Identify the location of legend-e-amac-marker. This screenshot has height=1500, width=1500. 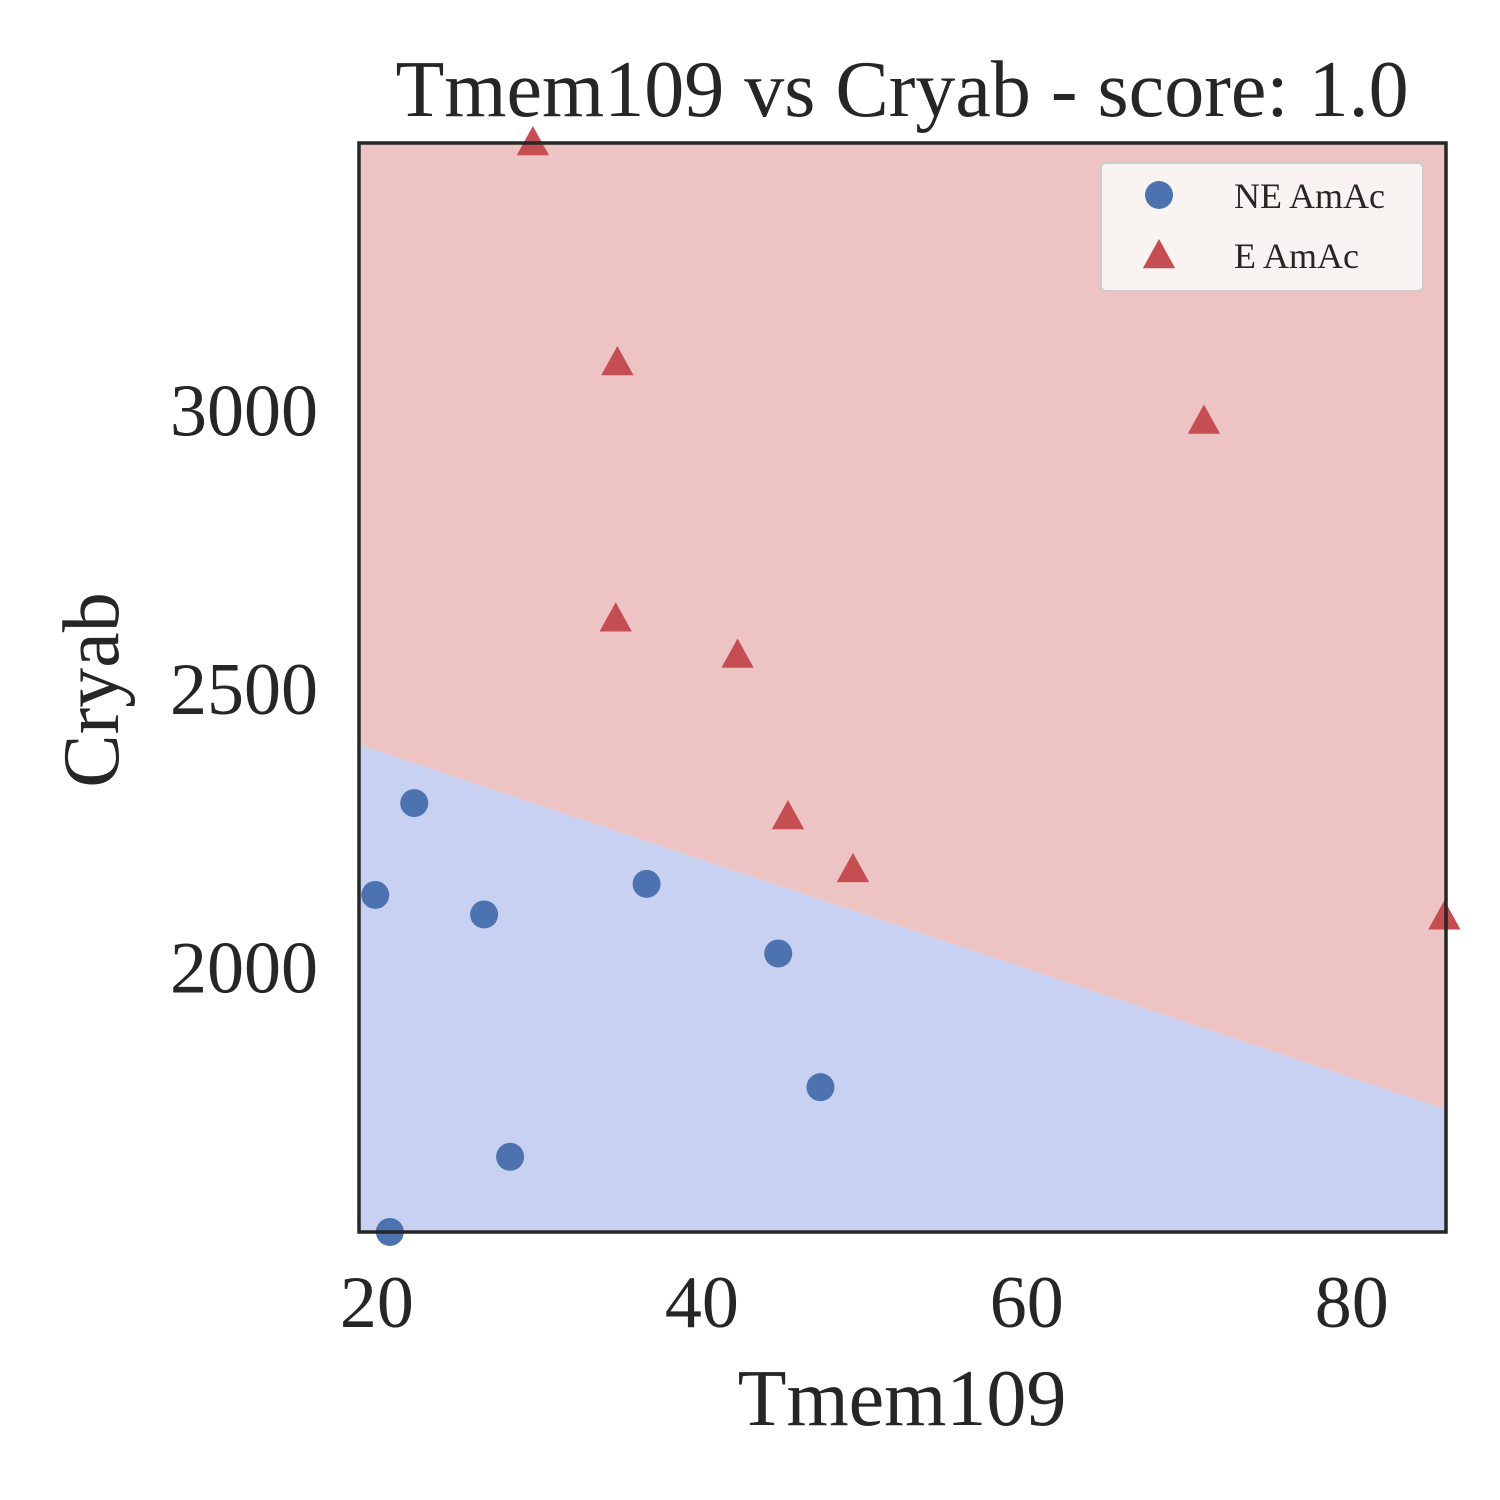
(1159, 254).